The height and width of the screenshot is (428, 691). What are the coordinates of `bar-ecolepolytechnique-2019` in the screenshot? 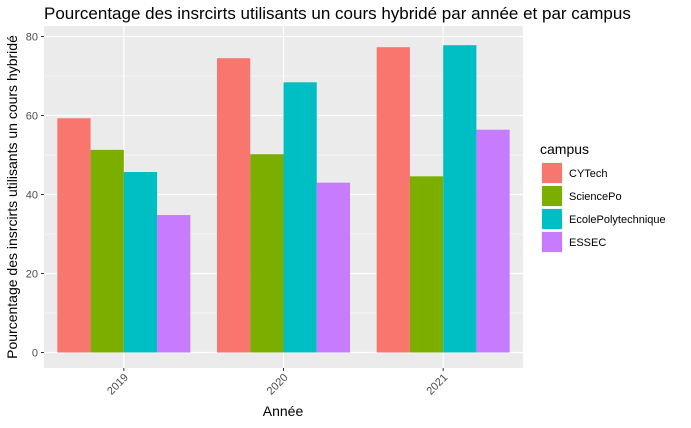 It's located at (140, 262).